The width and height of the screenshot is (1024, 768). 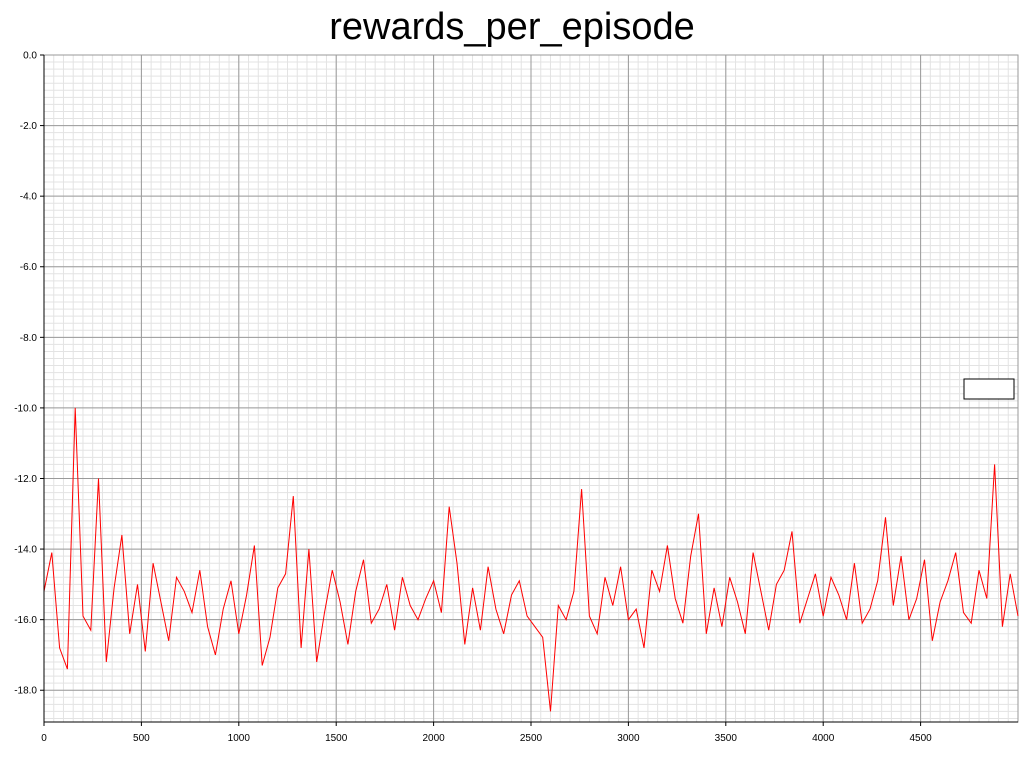 I want to click on y-tick-label: -8.0, so click(x=29, y=338).